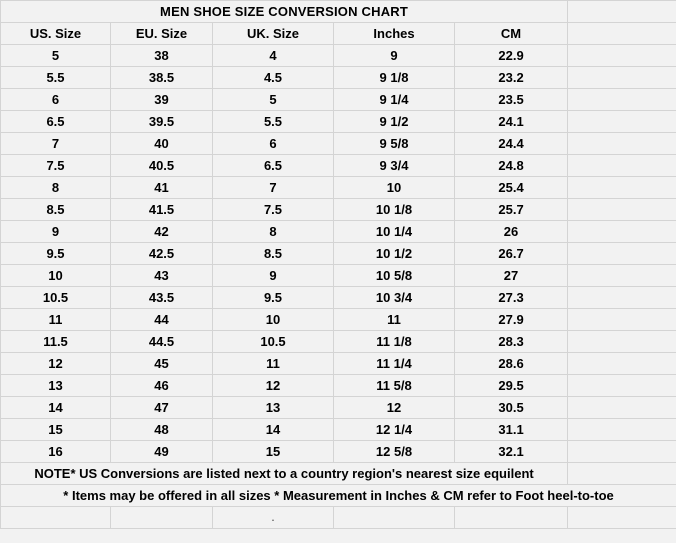  Describe the element at coordinates (511, 99) in the screenshot. I see `table-cell: 23.5` at that location.